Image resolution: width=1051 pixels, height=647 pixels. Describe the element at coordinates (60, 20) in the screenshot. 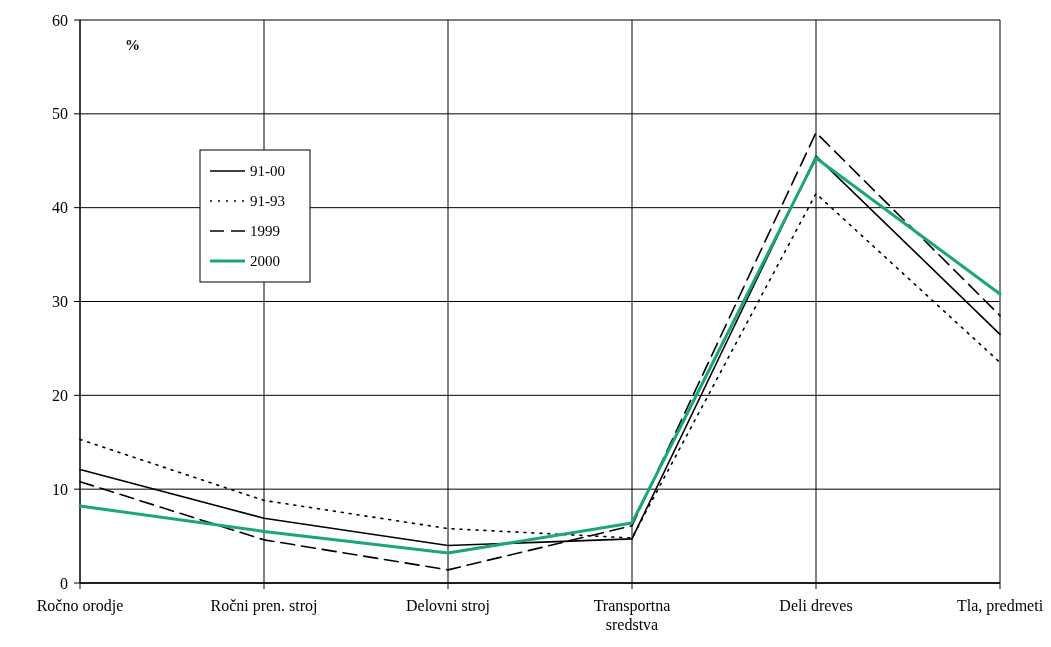

I see `y-tick-label: 60` at that location.